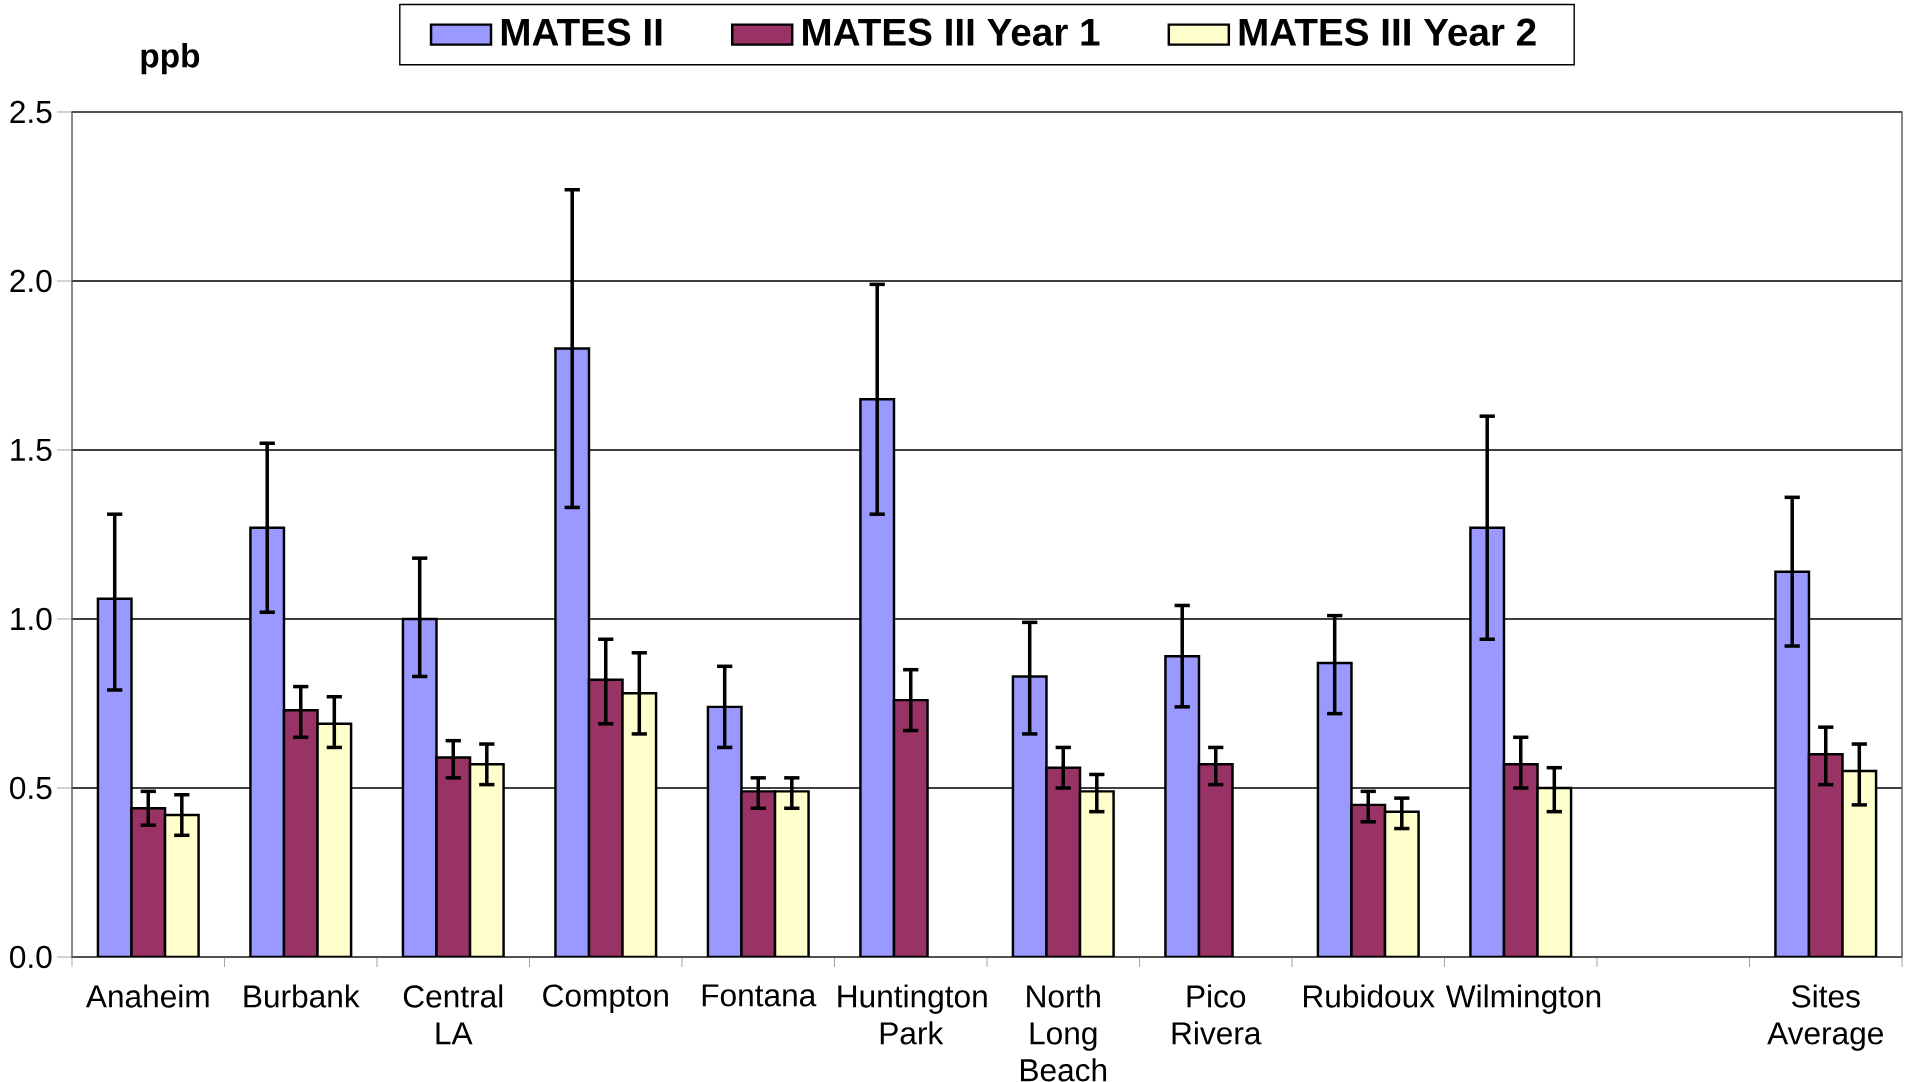 The width and height of the screenshot is (1910, 1082). Describe the element at coordinates (1217, 1014) in the screenshot. I see `x-tick-label: Pico Rivera` at that location.